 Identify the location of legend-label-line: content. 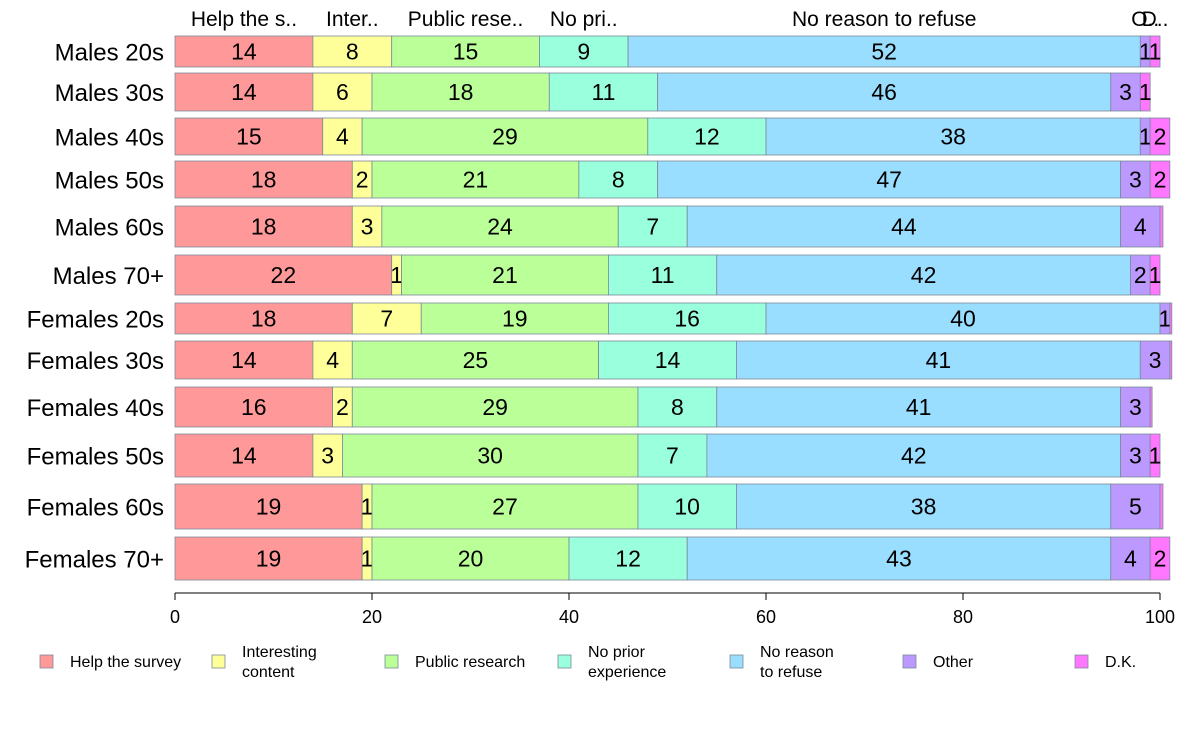
(268, 672).